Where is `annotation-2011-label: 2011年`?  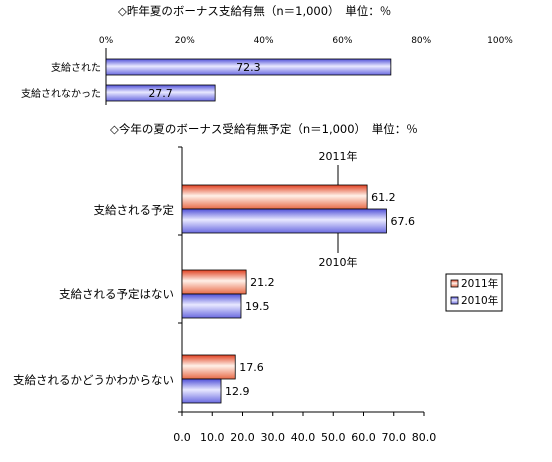 annotation-2011-label: 2011年 is located at coordinates (338, 156).